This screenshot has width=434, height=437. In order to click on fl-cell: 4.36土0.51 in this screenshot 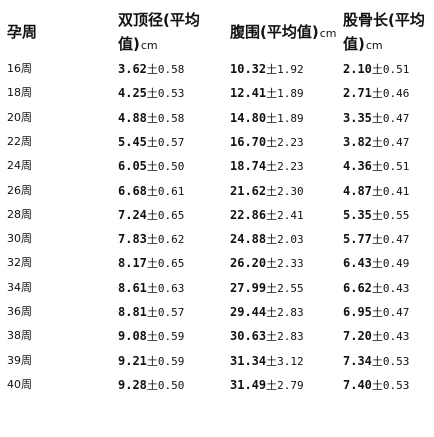, I will do `click(376, 166)`.